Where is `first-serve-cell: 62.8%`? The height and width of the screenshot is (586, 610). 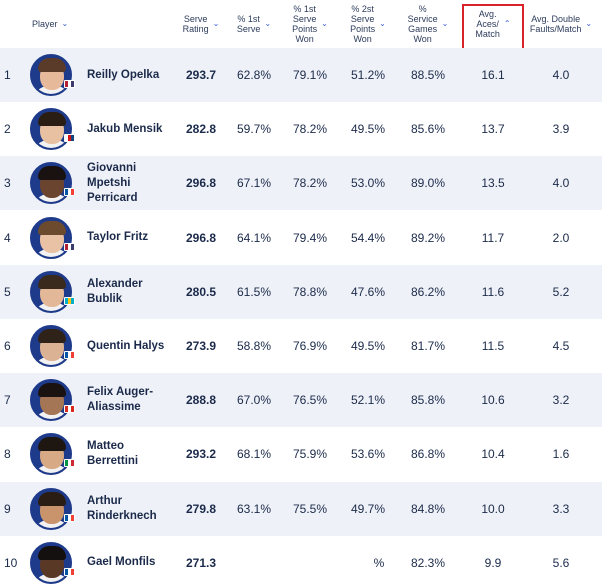 first-serve-cell: 62.8% is located at coordinates (254, 75).